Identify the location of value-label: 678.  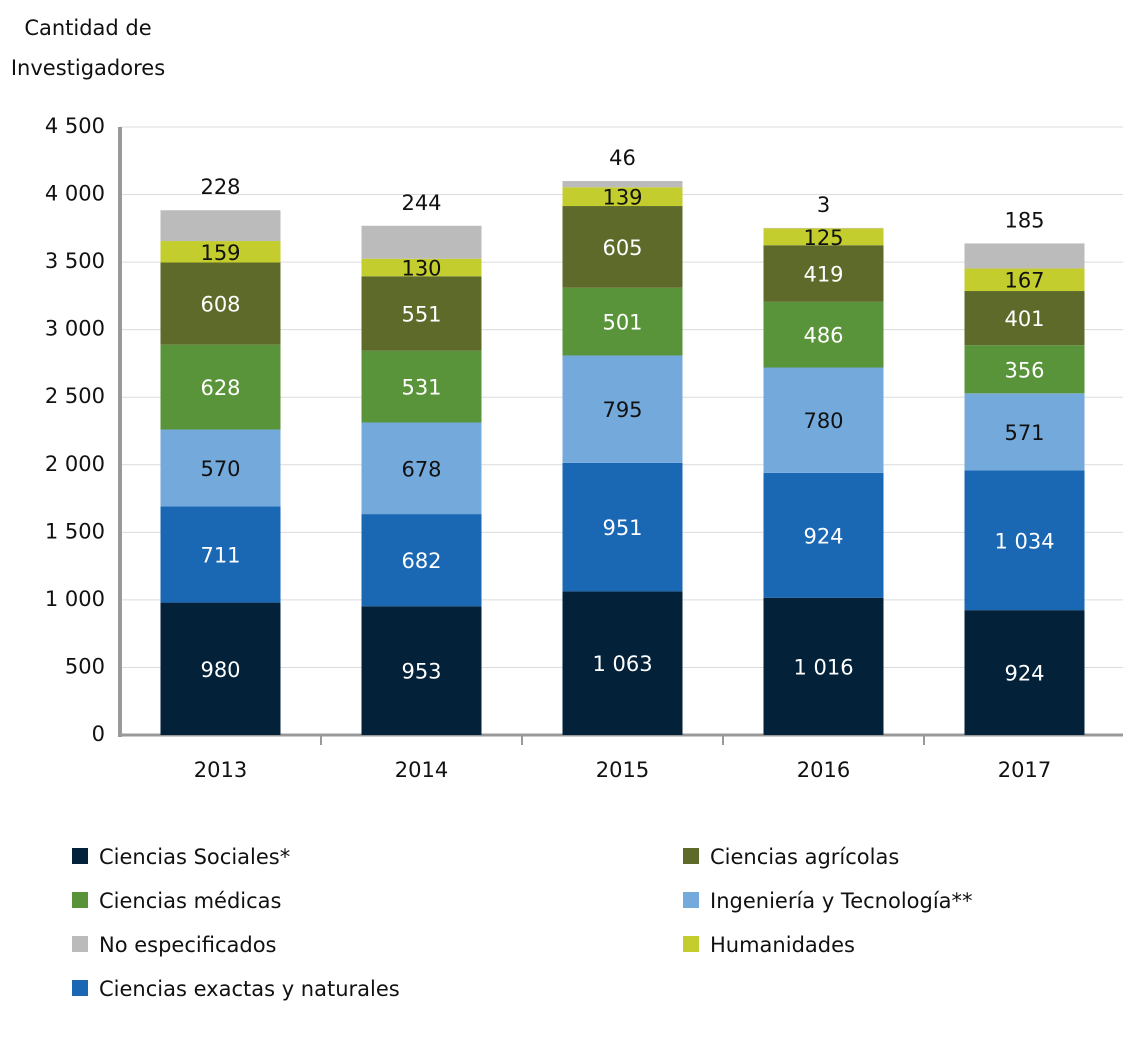
(421, 469).